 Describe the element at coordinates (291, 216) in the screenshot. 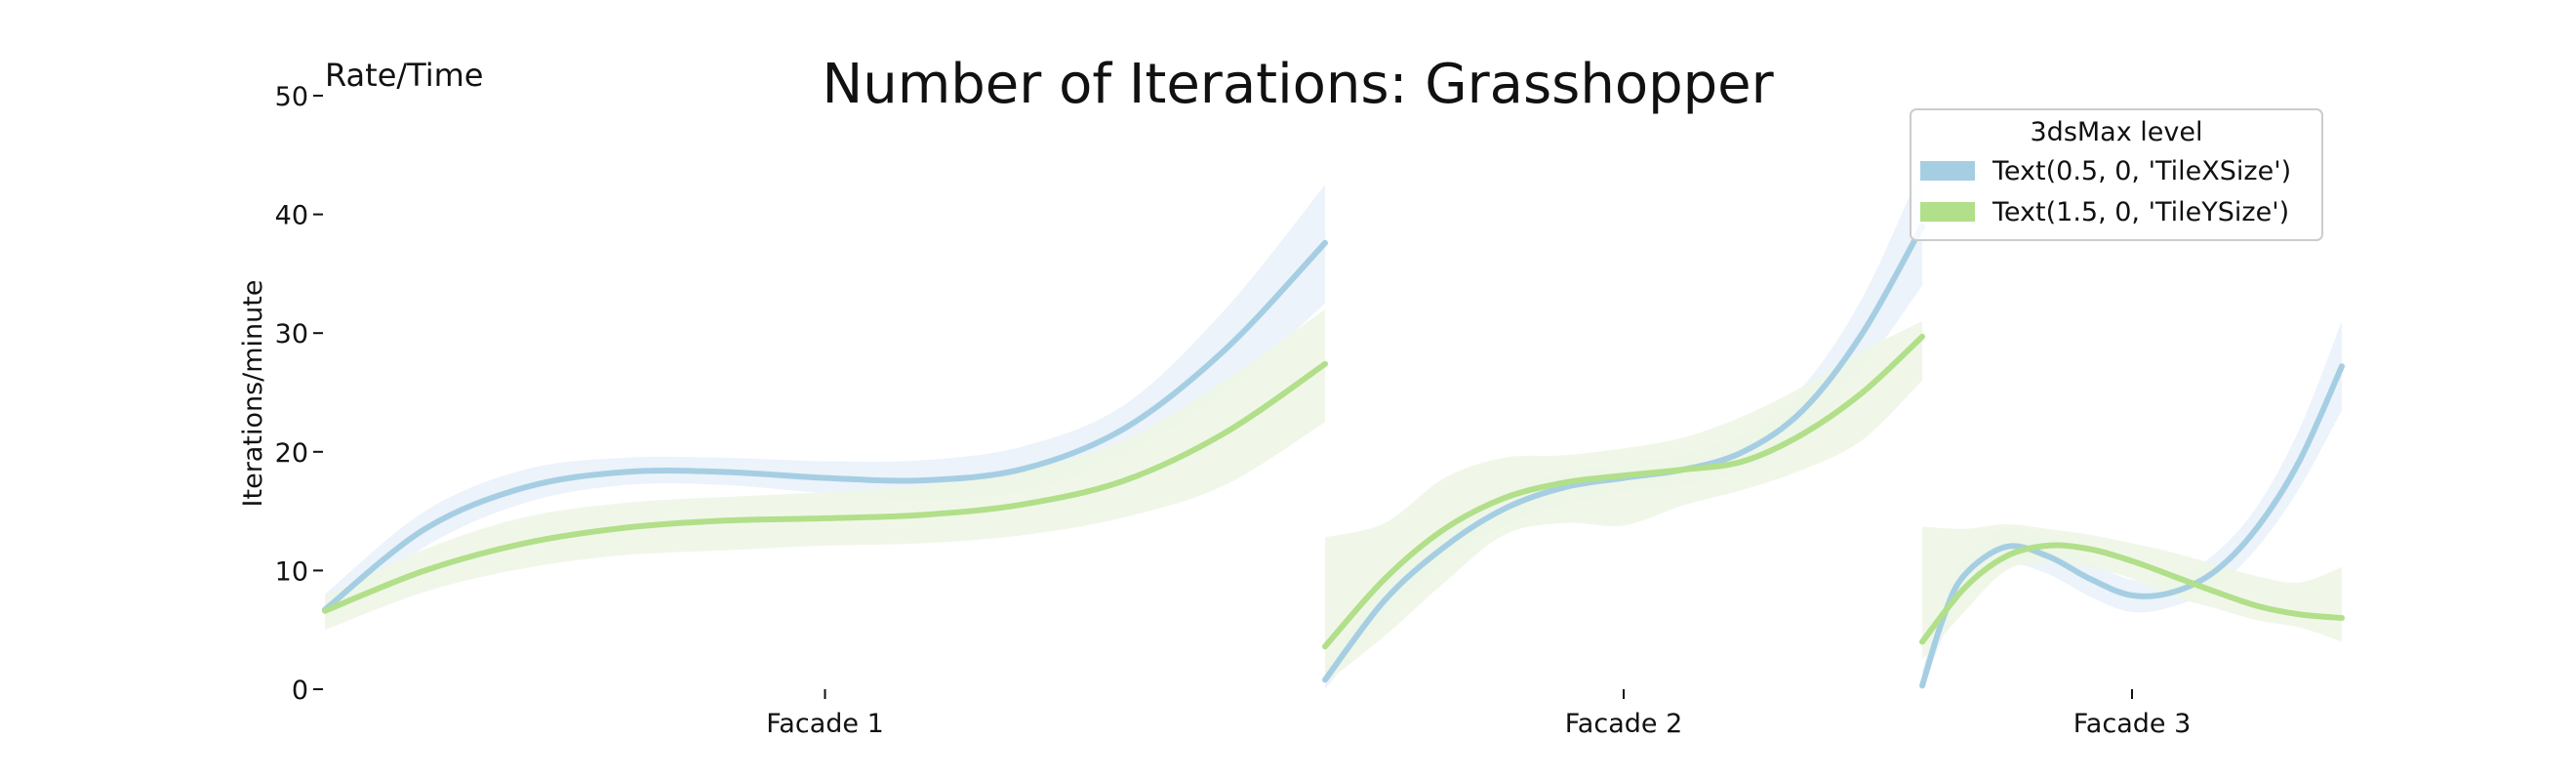

I see `y-tick-label: 40` at that location.